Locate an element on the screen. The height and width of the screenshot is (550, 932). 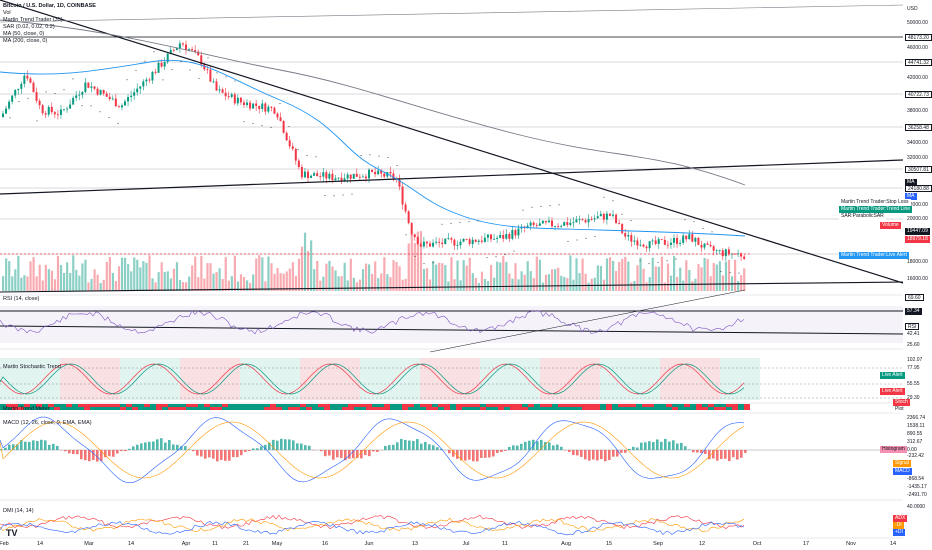
stoch-tag: Plot is located at coordinates (899, 409).